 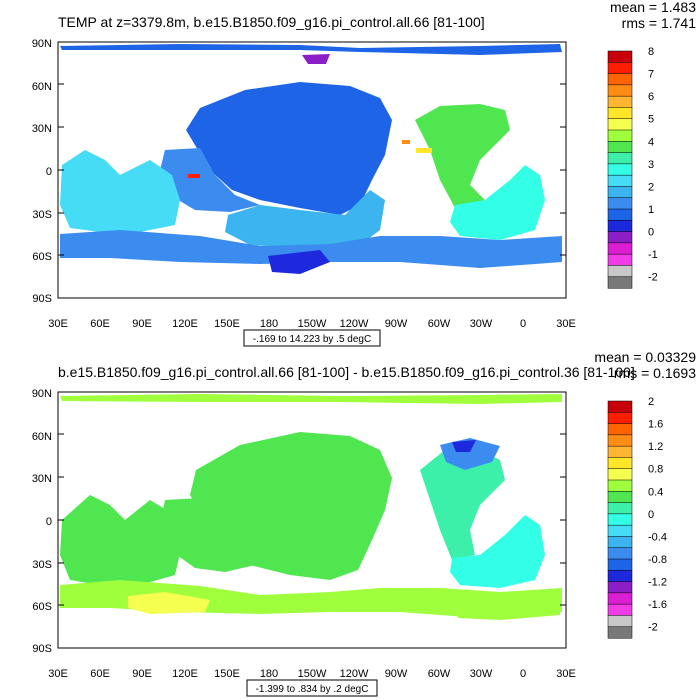 What do you see at coordinates (169, 603) in the screenshot?
I see `weddell-warm` at bounding box center [169, 603].